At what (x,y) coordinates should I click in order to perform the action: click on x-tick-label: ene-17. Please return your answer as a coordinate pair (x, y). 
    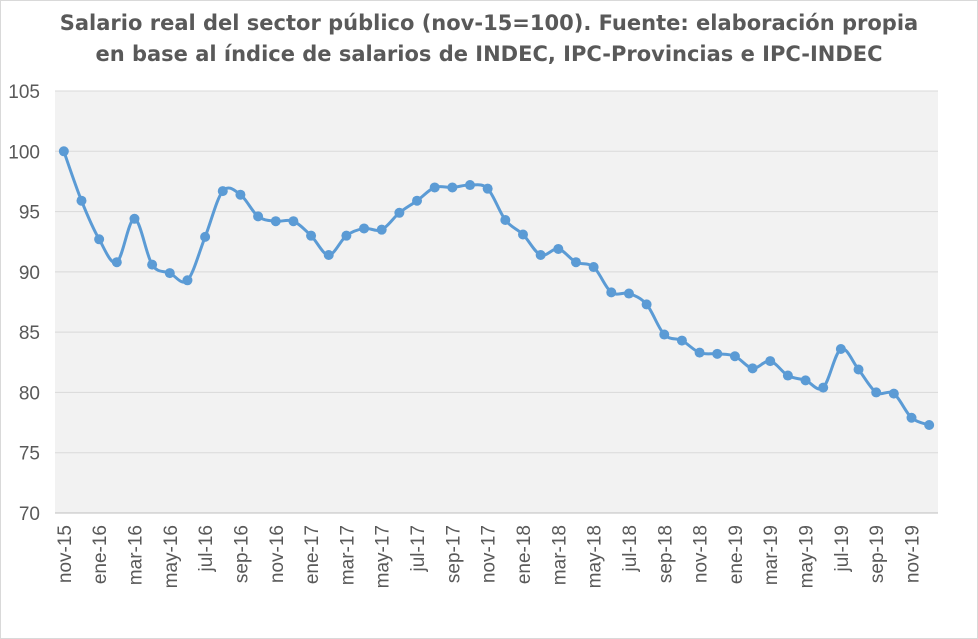
    Looking at the image, I should click on (312, 554).